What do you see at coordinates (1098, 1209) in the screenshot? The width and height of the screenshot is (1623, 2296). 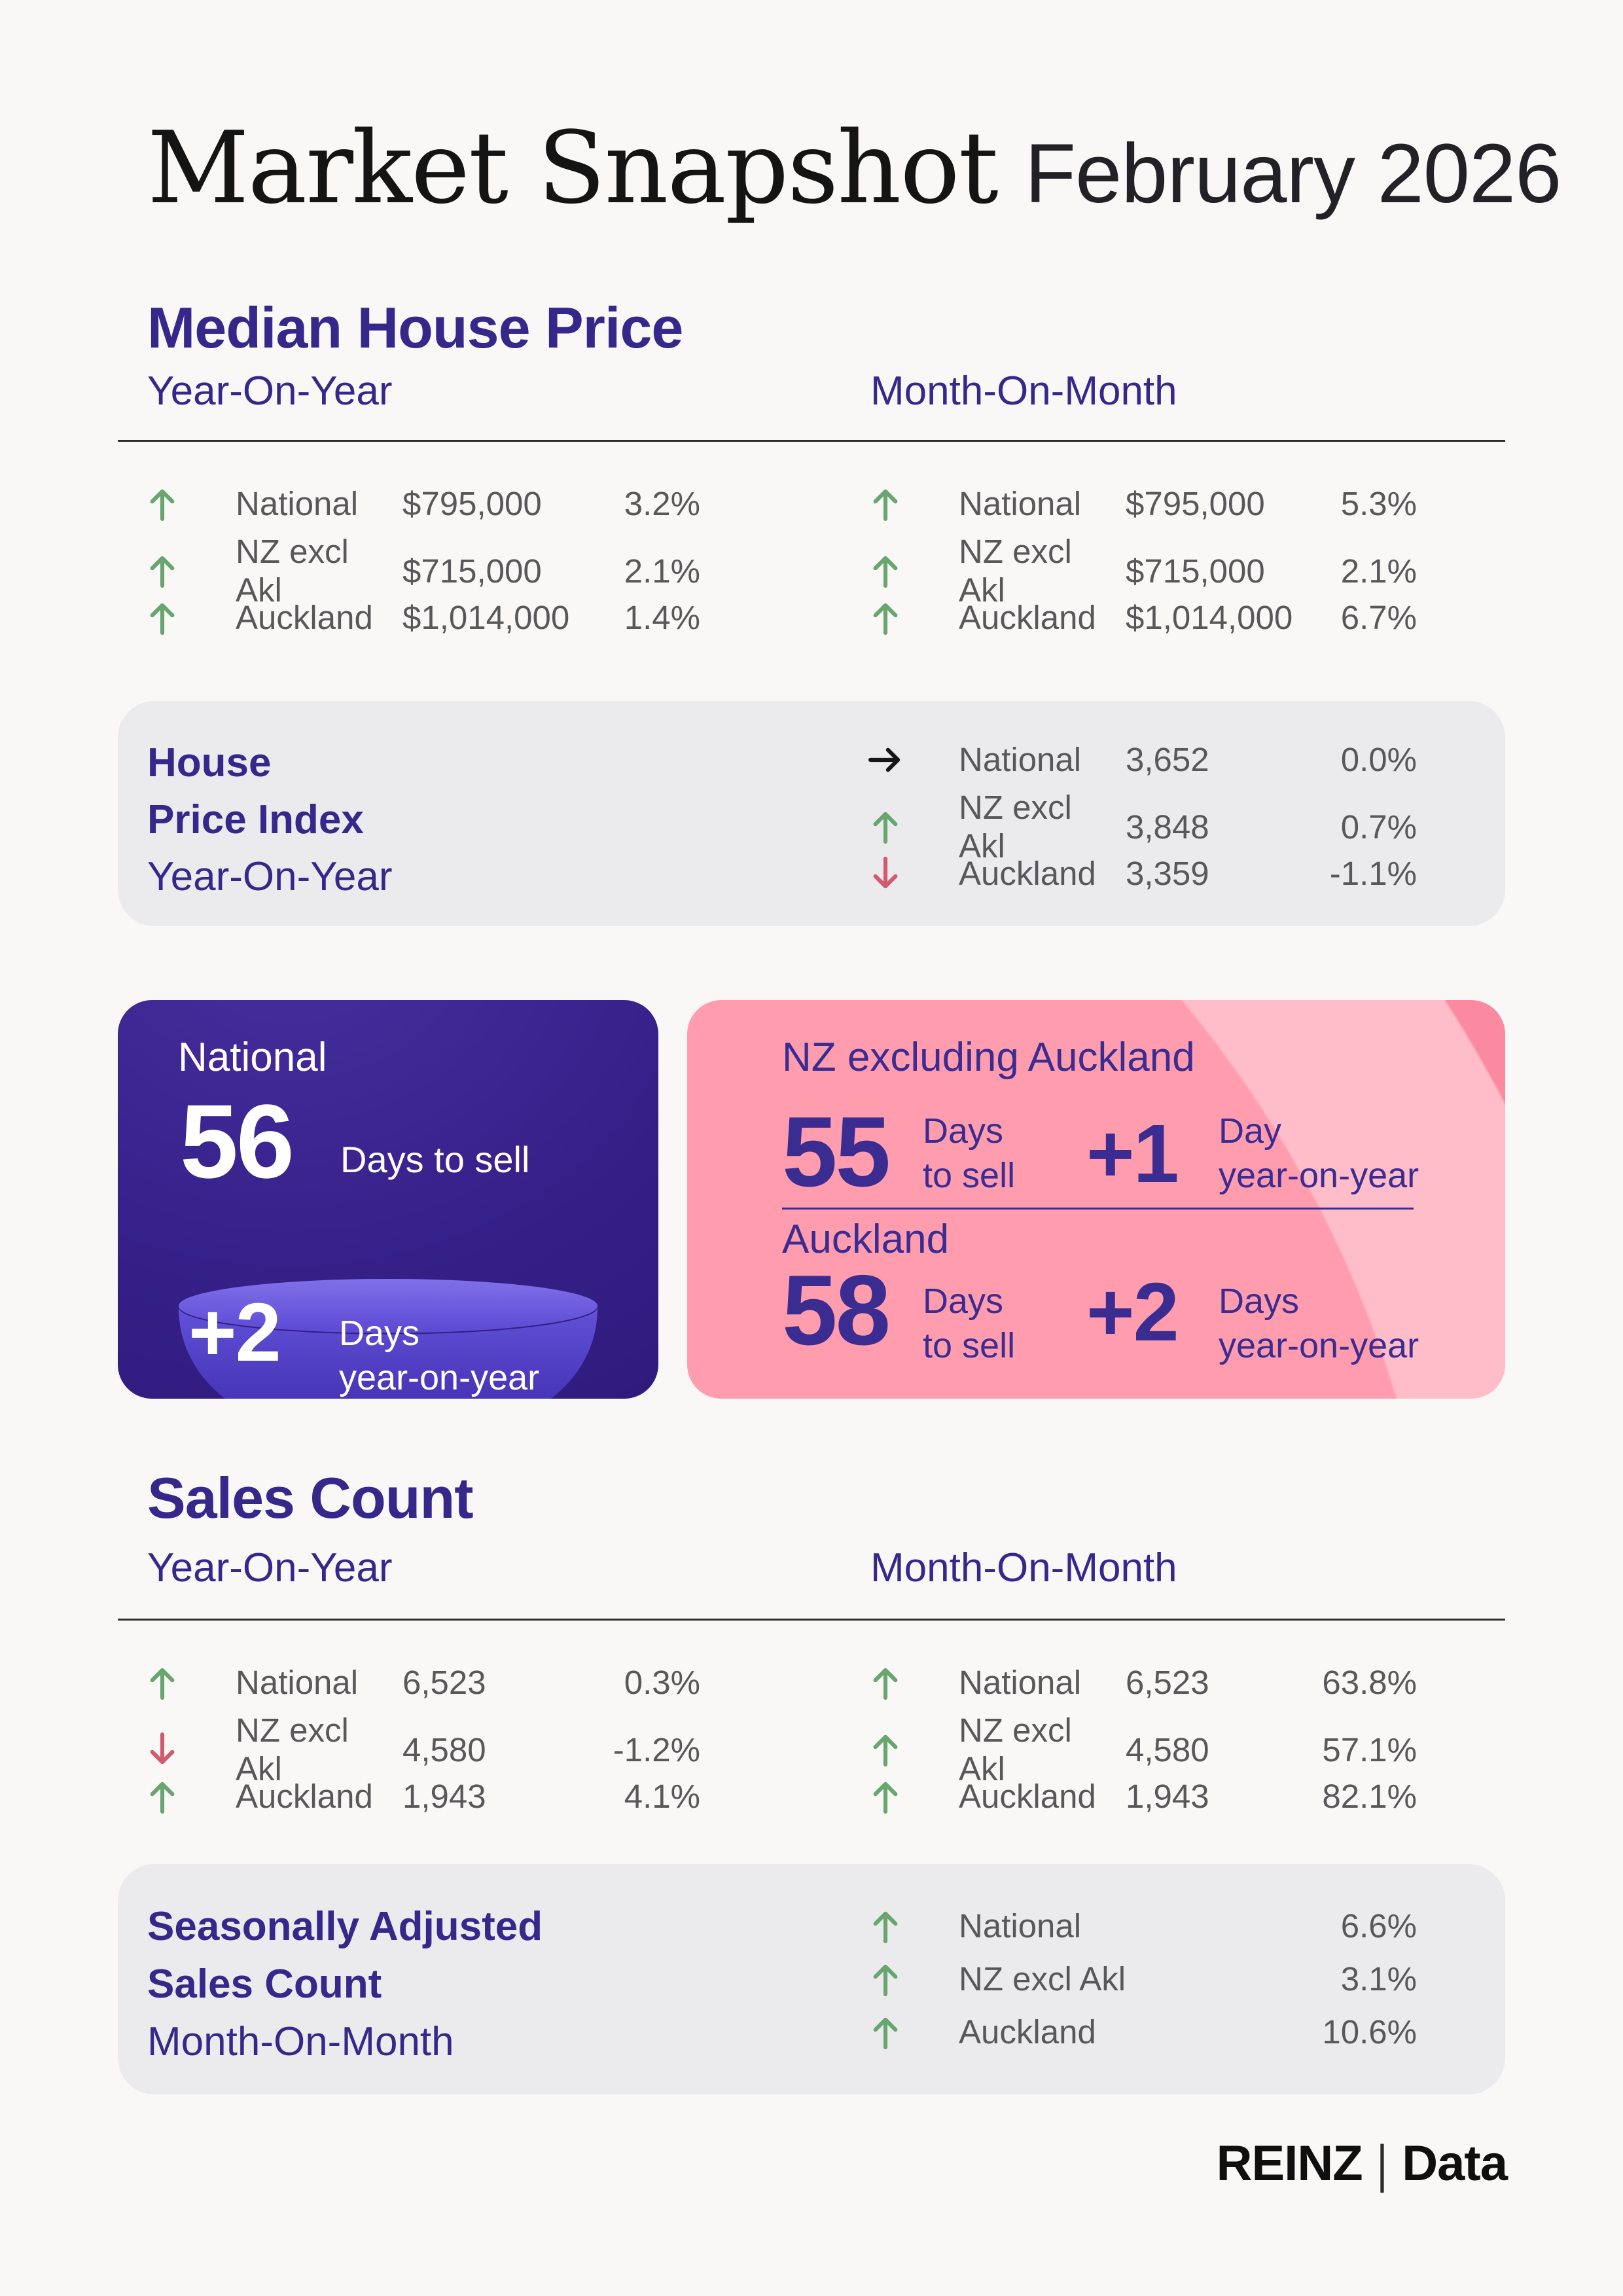 I see `card-divider` at bounding box center [1098, 1209].